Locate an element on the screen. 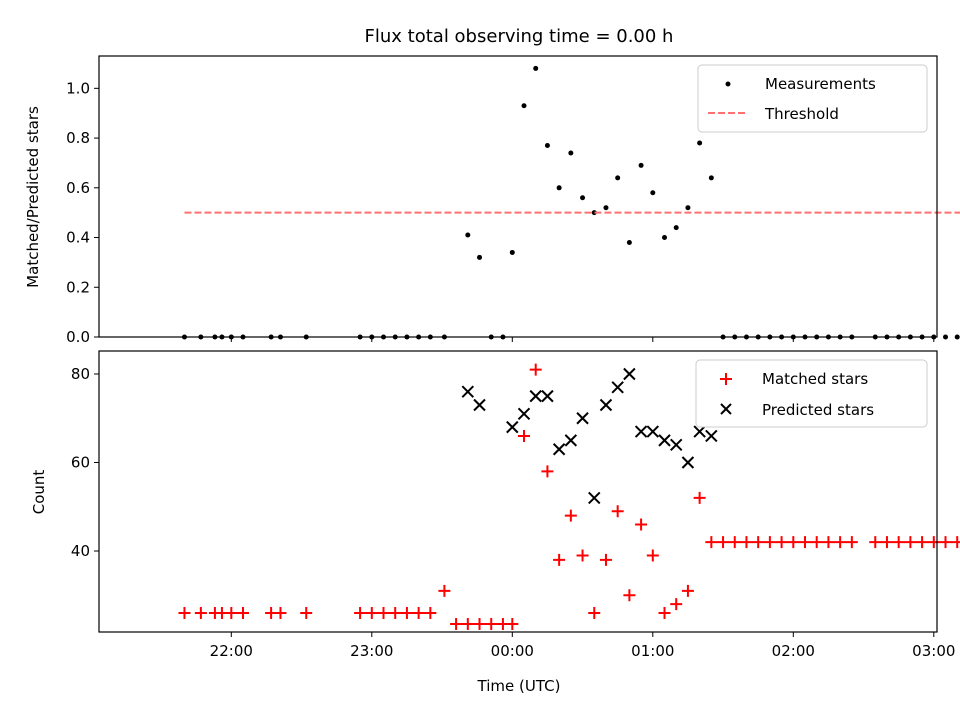  x-tick-label: 22:00 is located at coordinates (231, 651).